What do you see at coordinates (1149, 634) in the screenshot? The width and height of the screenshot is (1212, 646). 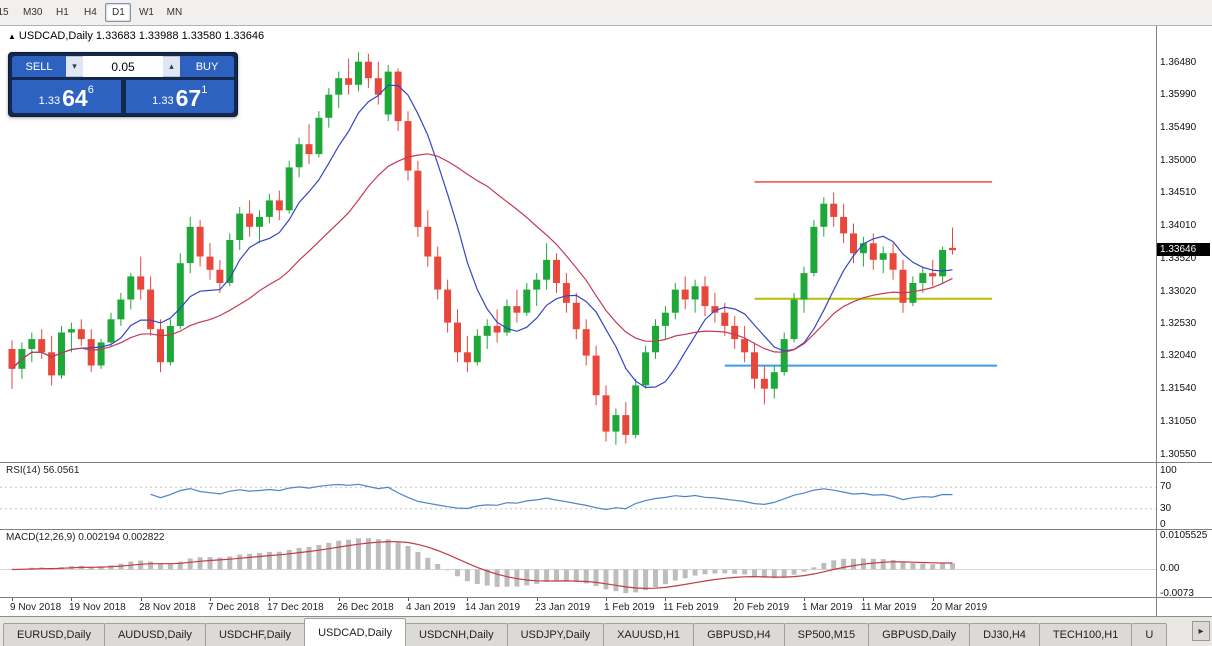 I see `tab-u: U` at bounding box center [1149, 634].